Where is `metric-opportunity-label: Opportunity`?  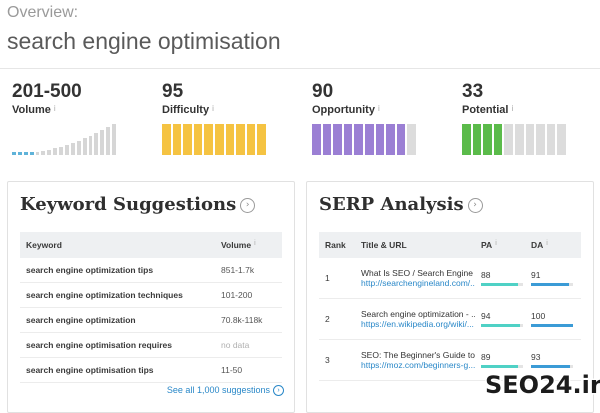 metric-opportunity-label: Opportunity is located at coordinates (343, 110).